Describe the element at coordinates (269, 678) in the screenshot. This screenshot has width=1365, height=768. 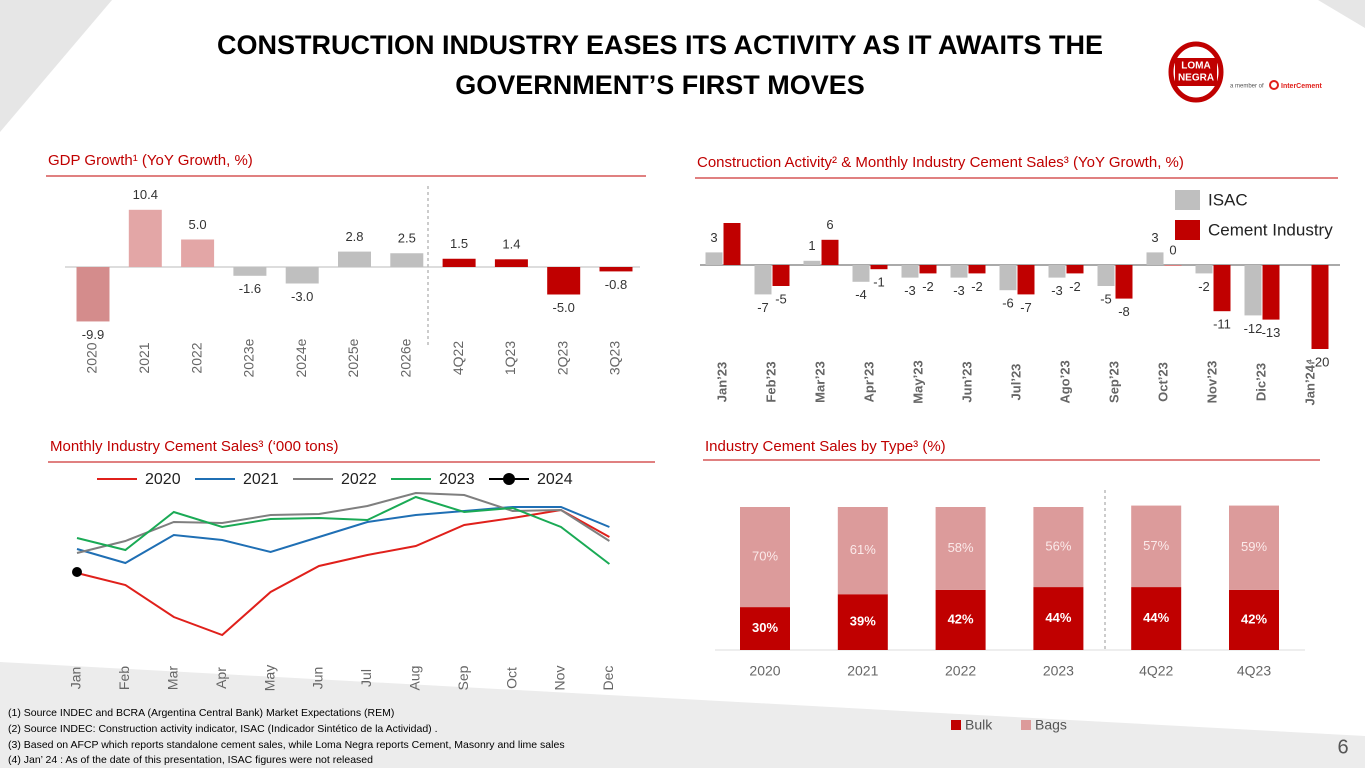
I see `x-tick-label: May` at that location.